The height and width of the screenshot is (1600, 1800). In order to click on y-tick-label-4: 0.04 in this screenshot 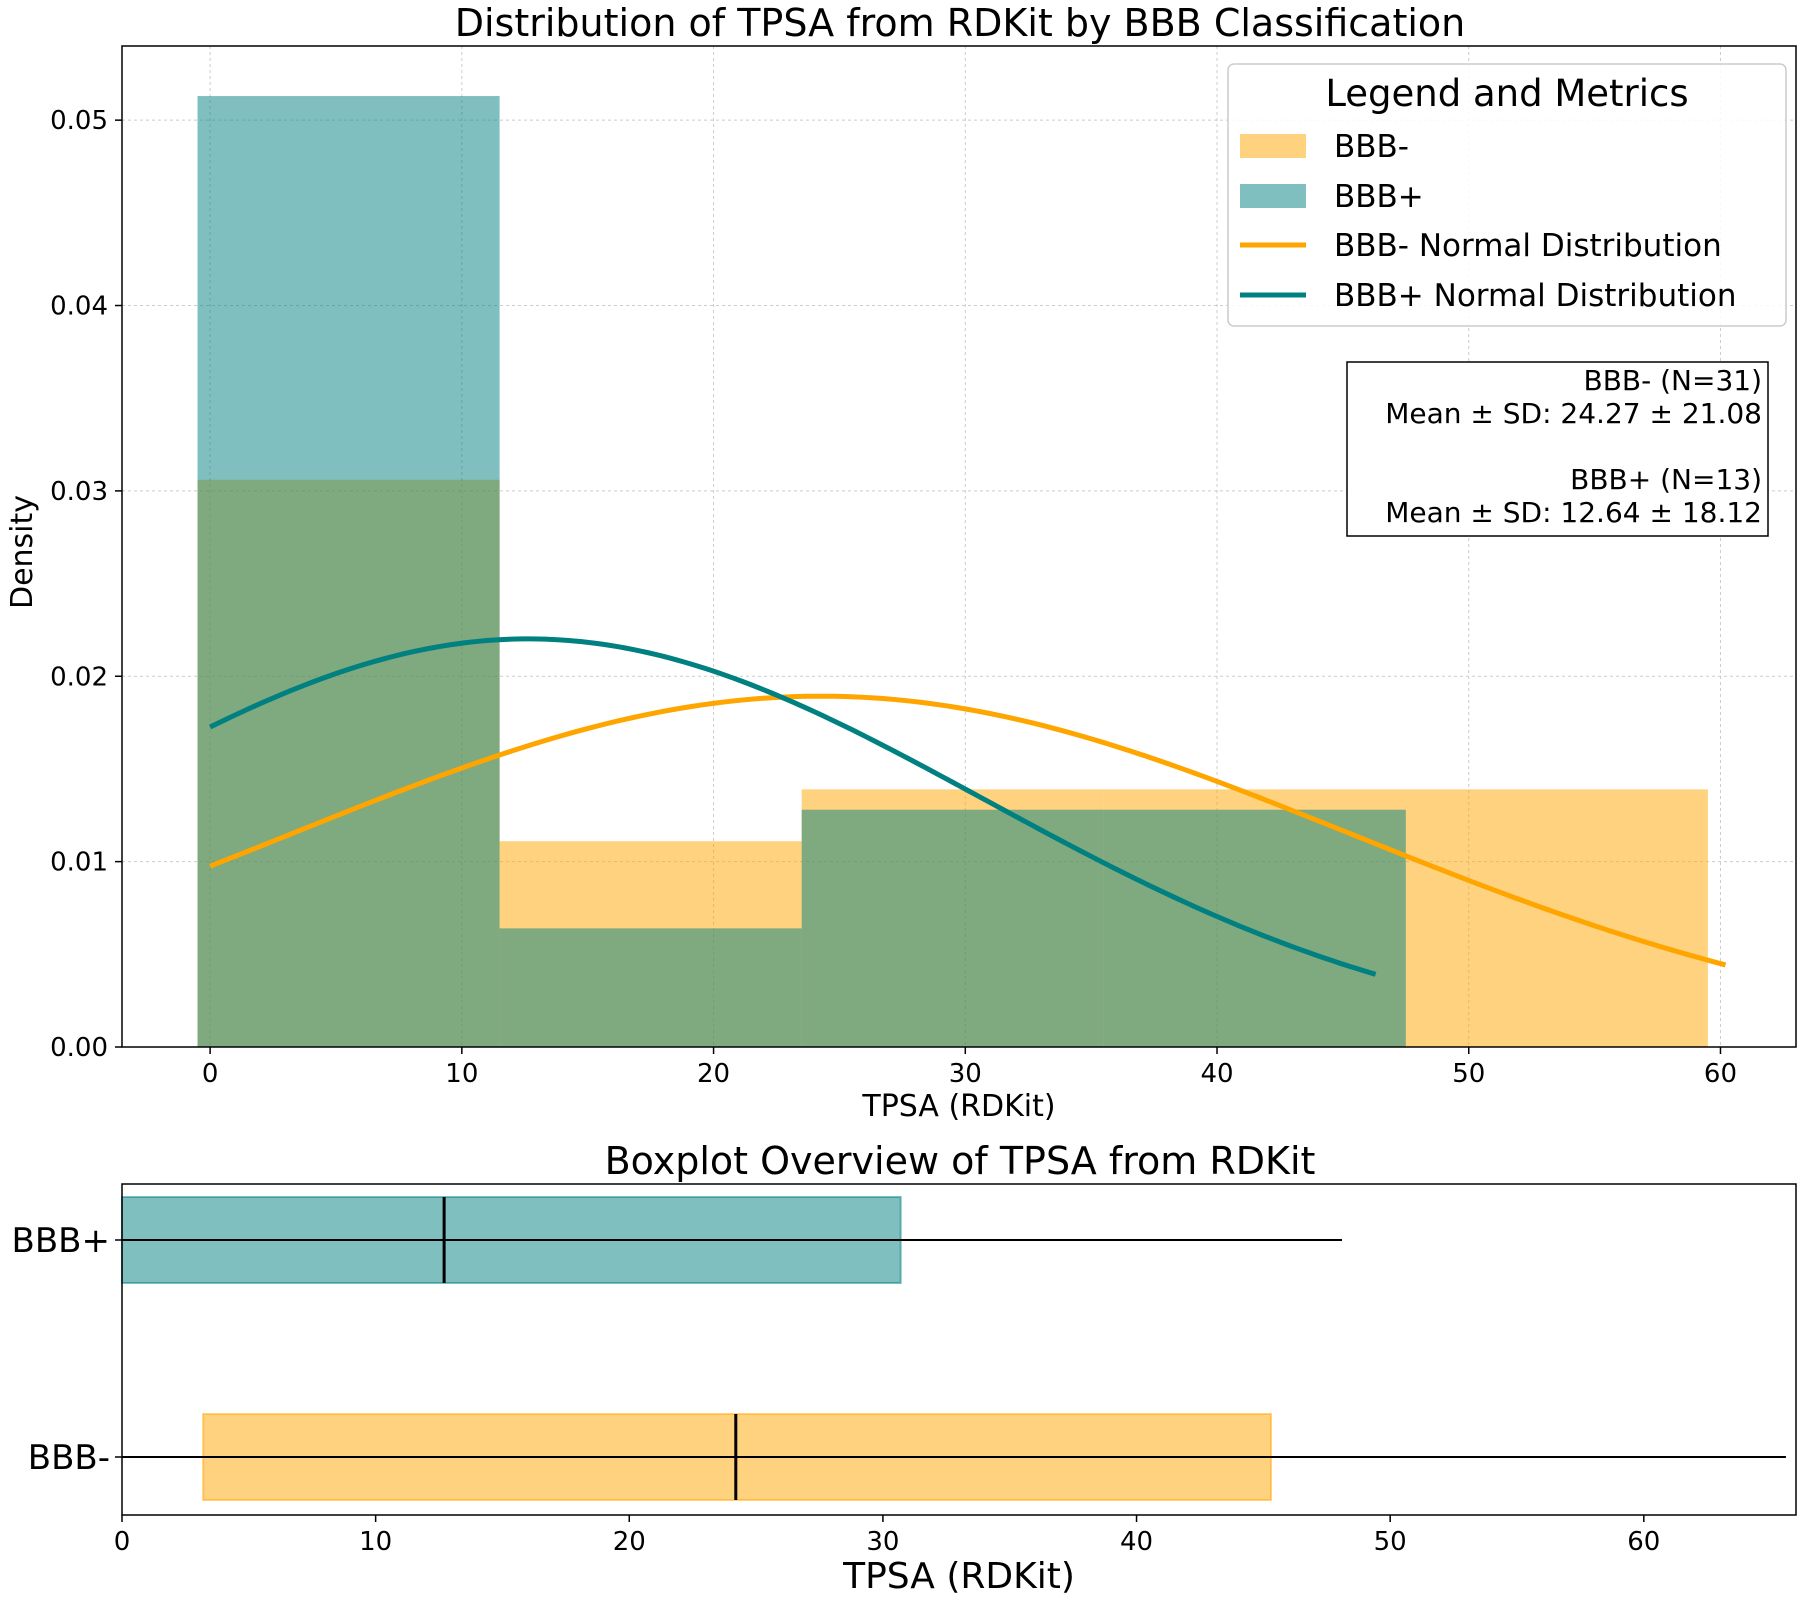, I will do `click(79, 307)`.